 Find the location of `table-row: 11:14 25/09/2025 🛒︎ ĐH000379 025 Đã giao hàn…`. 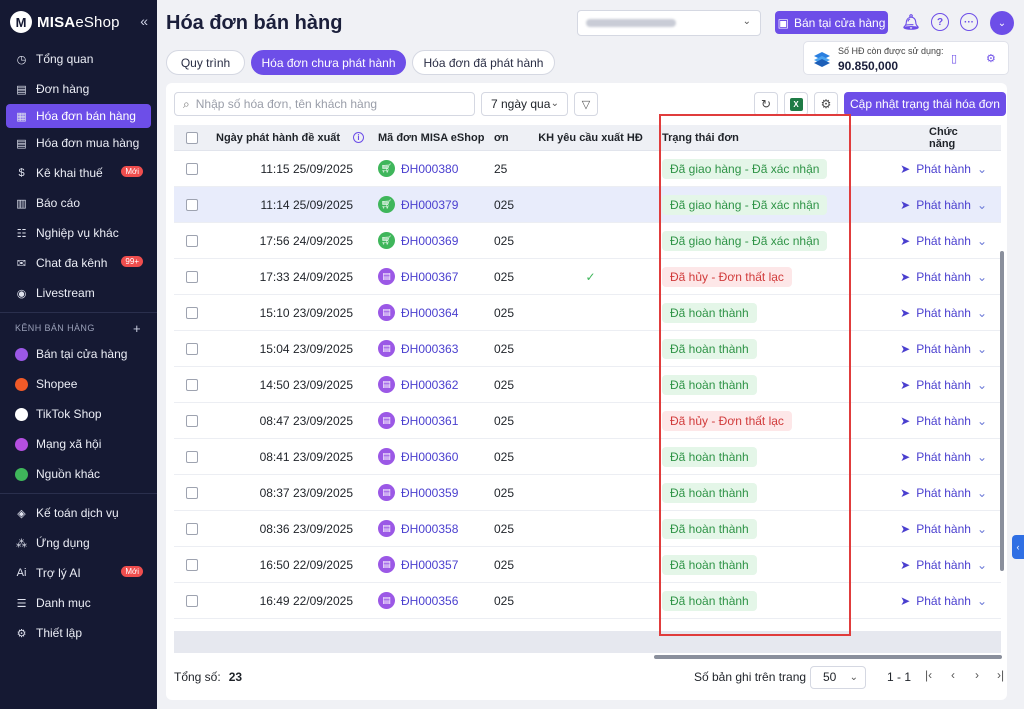

table-row: 11:14 25/09/2025 🛒︎ ĐH000379 025 Đã giao hàn… is located at coordinates (587, 205).